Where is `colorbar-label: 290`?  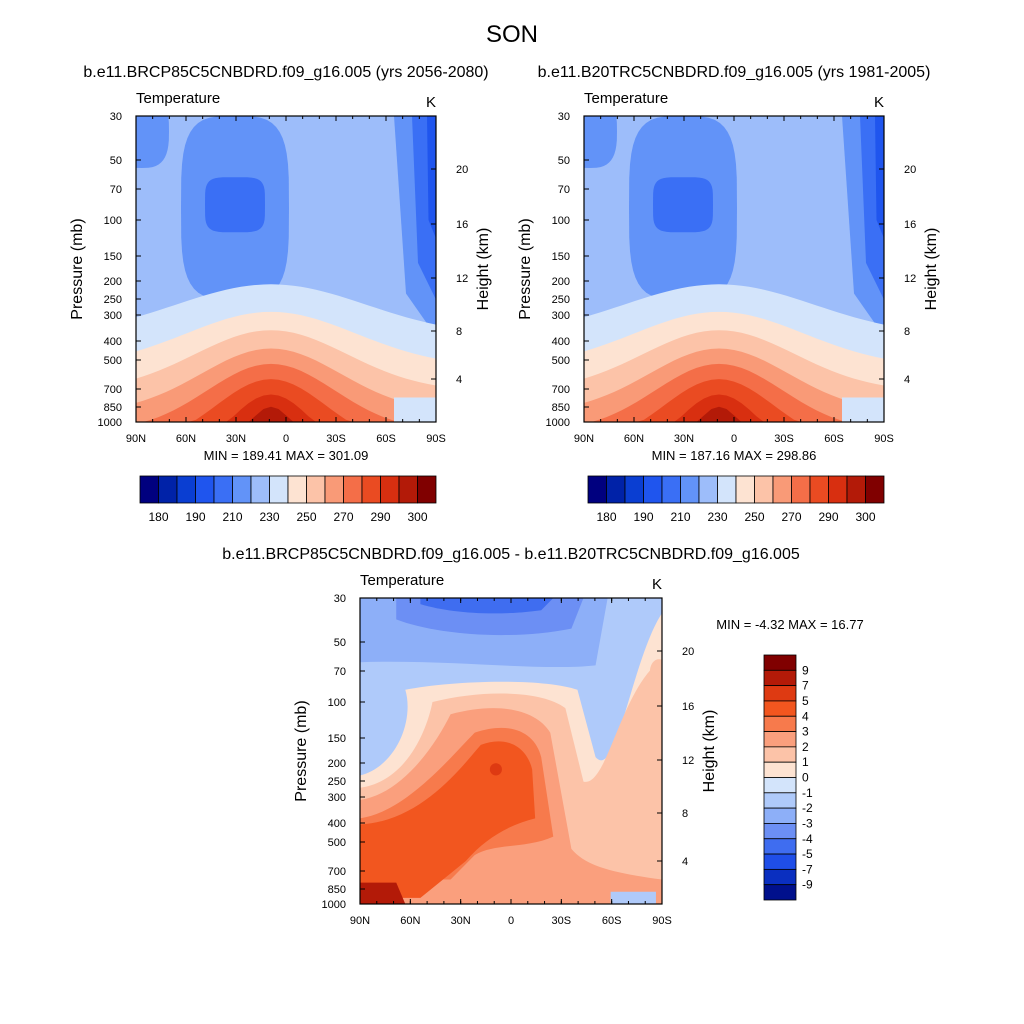
colorbar-label: 290 is located at coordinates (380, 517).